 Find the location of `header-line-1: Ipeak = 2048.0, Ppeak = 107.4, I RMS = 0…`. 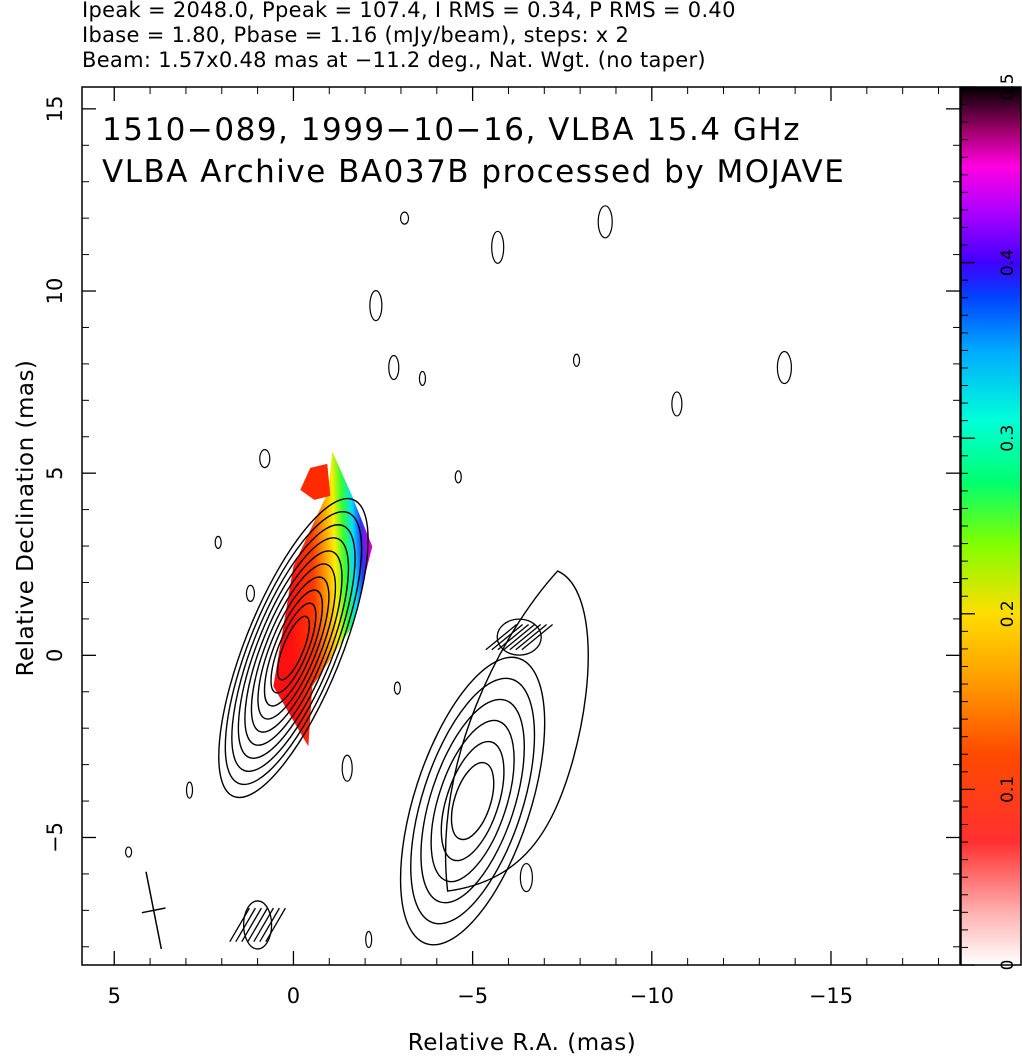

header-line-1: Ipeak = 2048.0, Ppeak = 107.4, I RMS = 0… is located at coordinates (409, 11).